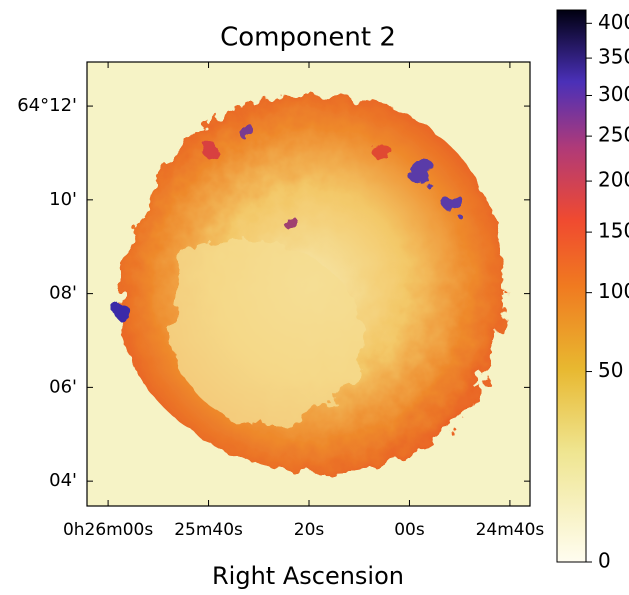 Image resolution: width=629 pixels, height=595 pixels. Describe the element at coordinates (208, 530) in the screenshot. I see `x-tick-label: 25m40s` at that location.